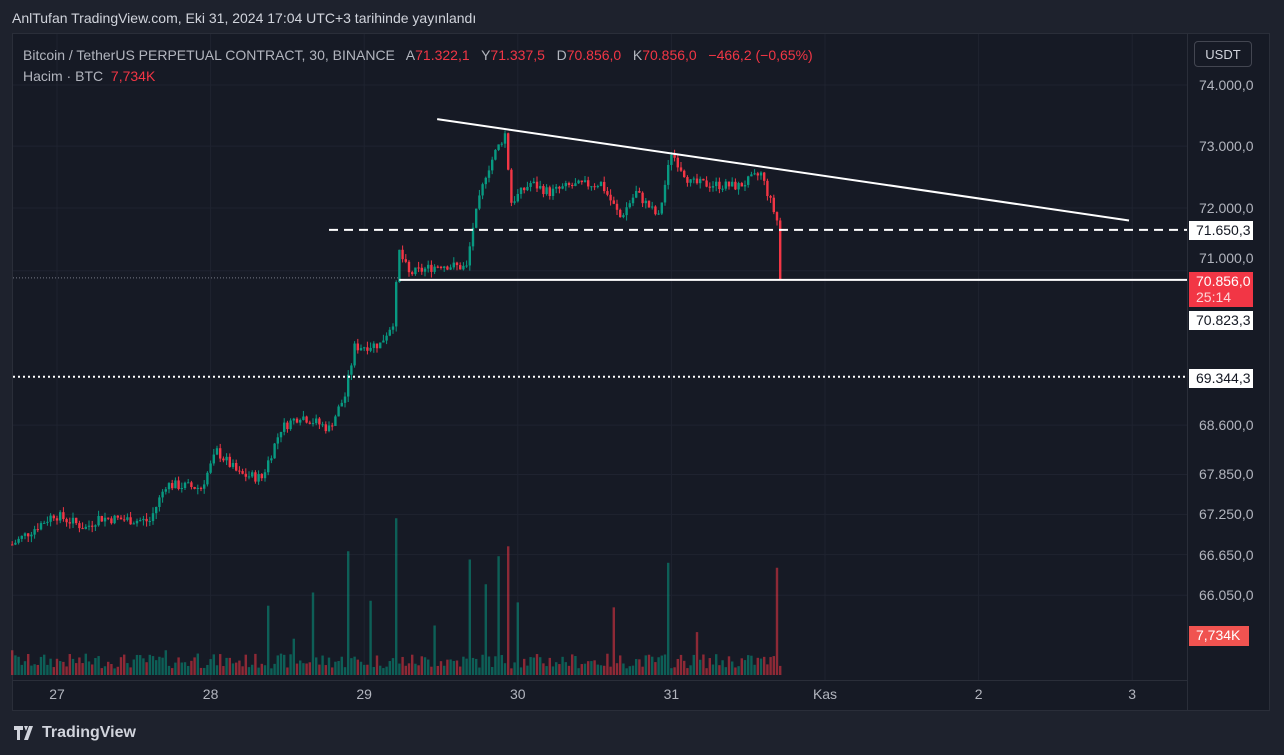 The width and height of the screenshot is (1284, 755). What do you see at coordinates (1221, 378) in the screenshot?
I see `price-line-label: 69.344,3` at bounding box center [1221, 378].